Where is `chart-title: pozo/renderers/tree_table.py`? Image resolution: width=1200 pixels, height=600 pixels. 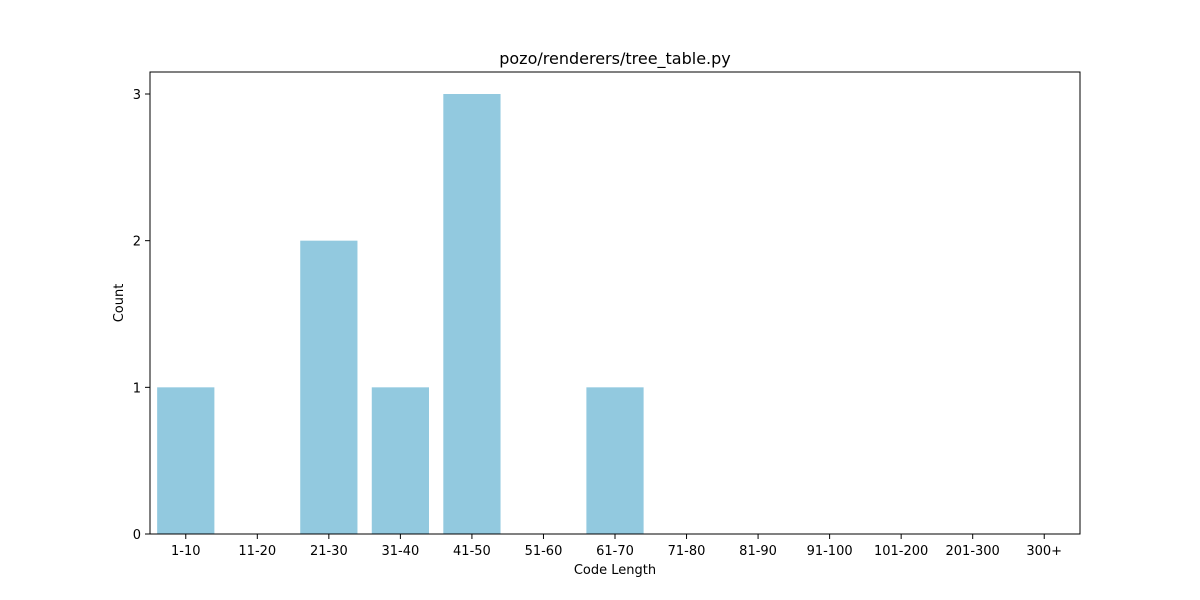 chart-title: pozo/renderers/tree_table.py is located at coordinates (615, 59).